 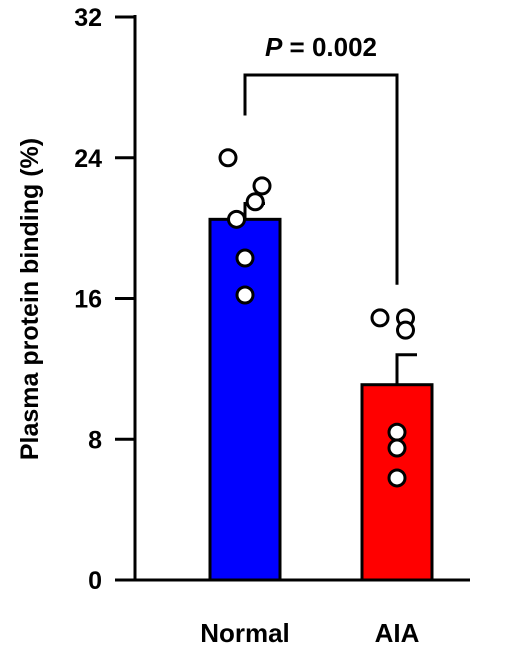 What do you see at coordinates (406, 369) in the screenshot?
I see `error-bar-aia` at bounding box center [406, 369].